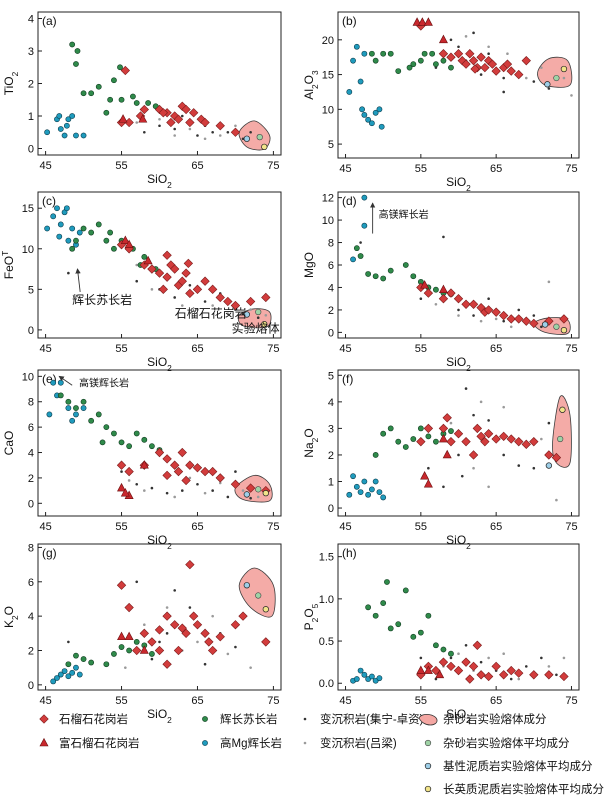 This screenshot has height=802, width=607. Describe the element at coordinates (331, 456) in the screenshot. I see `y-tick-label: 2` at that location.